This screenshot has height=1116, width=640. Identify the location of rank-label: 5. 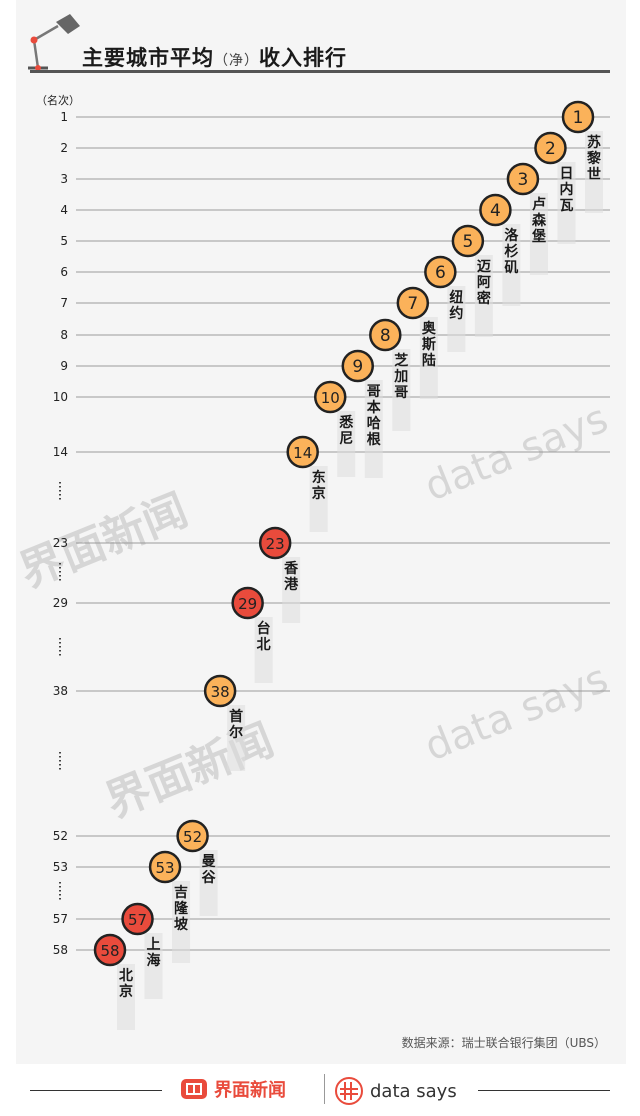
(467, 242).